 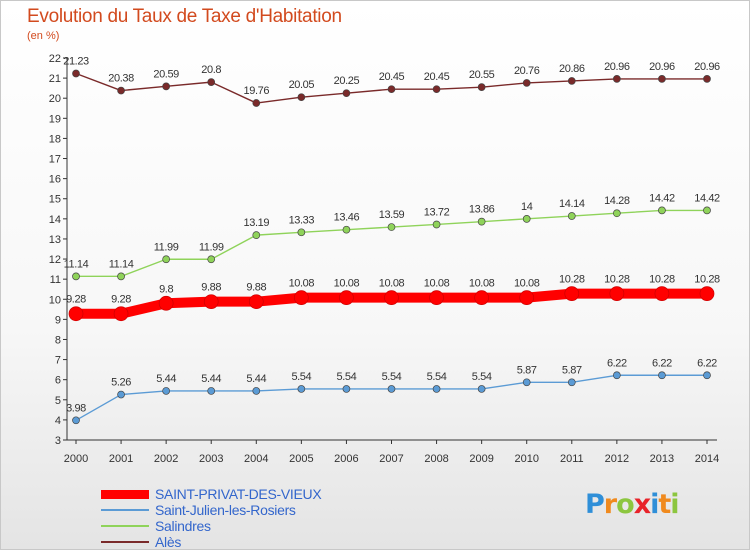 What do you see at coordinates (58, 421) in the screenshot?
I see `y-tick-label: 4` at bounding box center [58, 421].